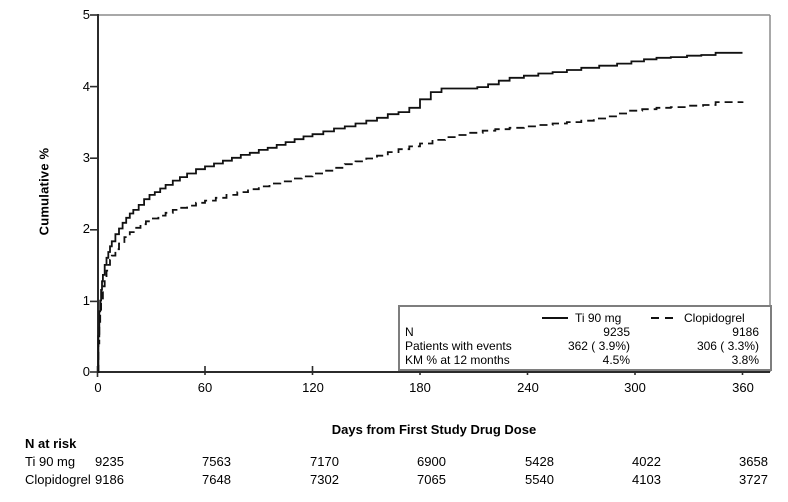 The image size is (788, 502). What do you see at coordinates (664, 318) in the screenshot?
I see `dashed-line-sample-icon` at bounding box center [664, 318].